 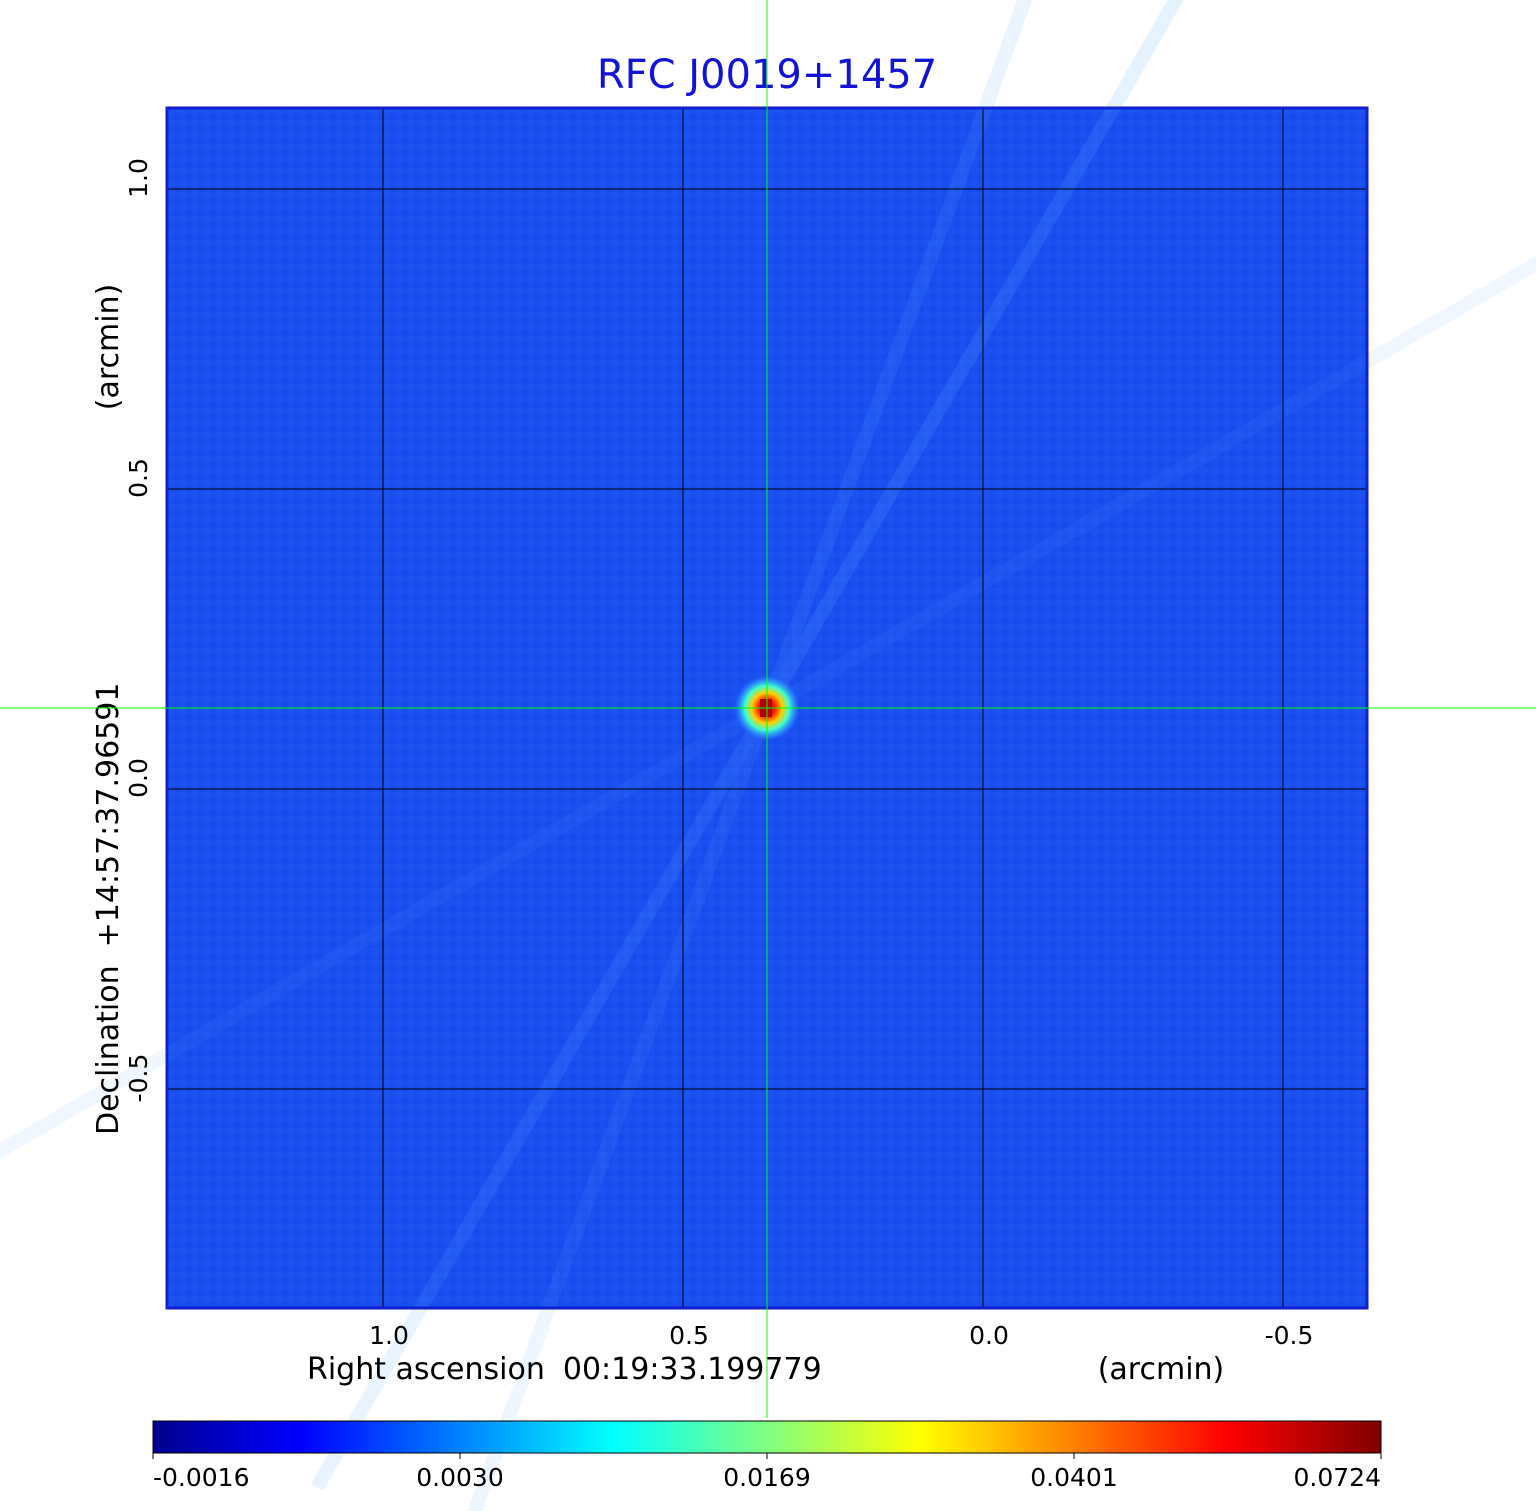 I want to click on x-tick-label: 0.0, so click(x=989, y=1335).